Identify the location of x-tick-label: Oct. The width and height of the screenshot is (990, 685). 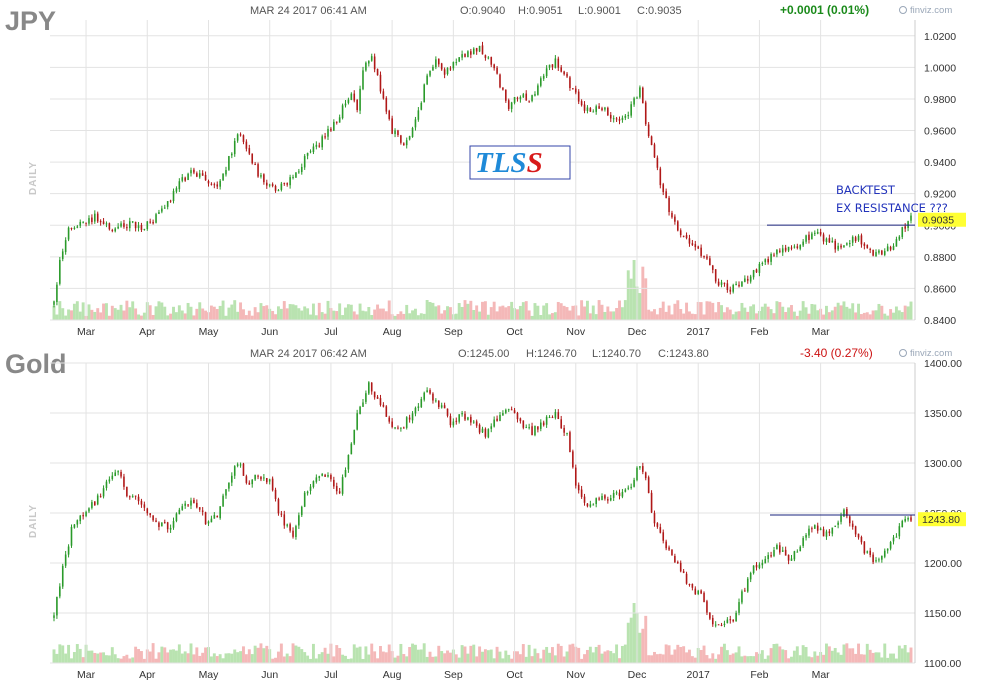
(514, 332).